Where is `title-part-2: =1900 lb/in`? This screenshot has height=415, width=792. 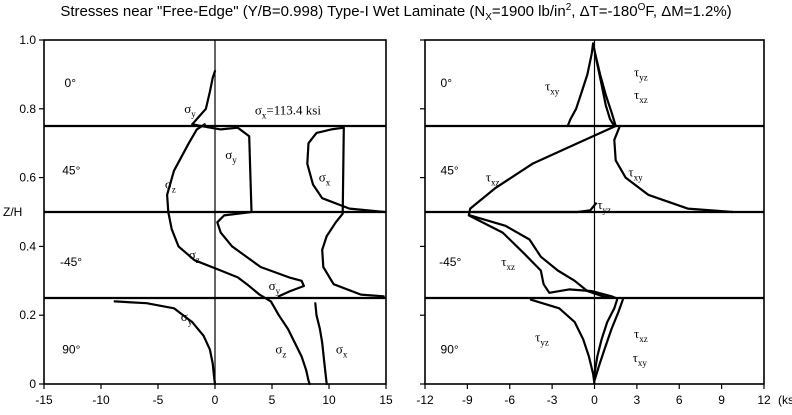
title-part-2: =1900 lb/in is located at coordinates (528, 11).